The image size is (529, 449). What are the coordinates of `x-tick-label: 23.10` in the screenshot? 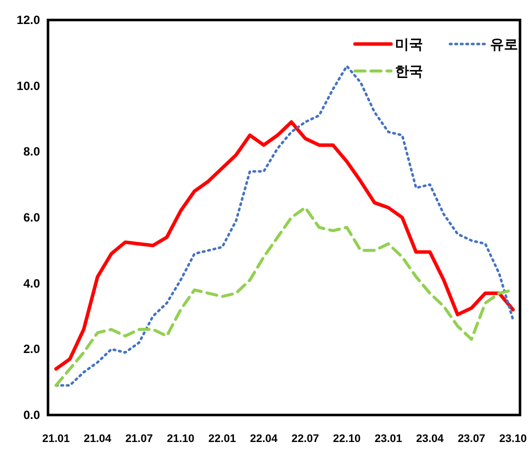 It's located at (513, 439).